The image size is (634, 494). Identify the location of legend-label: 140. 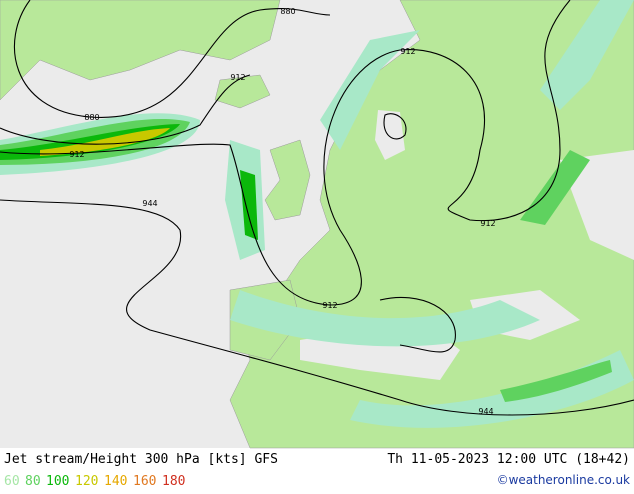
(115, 481).